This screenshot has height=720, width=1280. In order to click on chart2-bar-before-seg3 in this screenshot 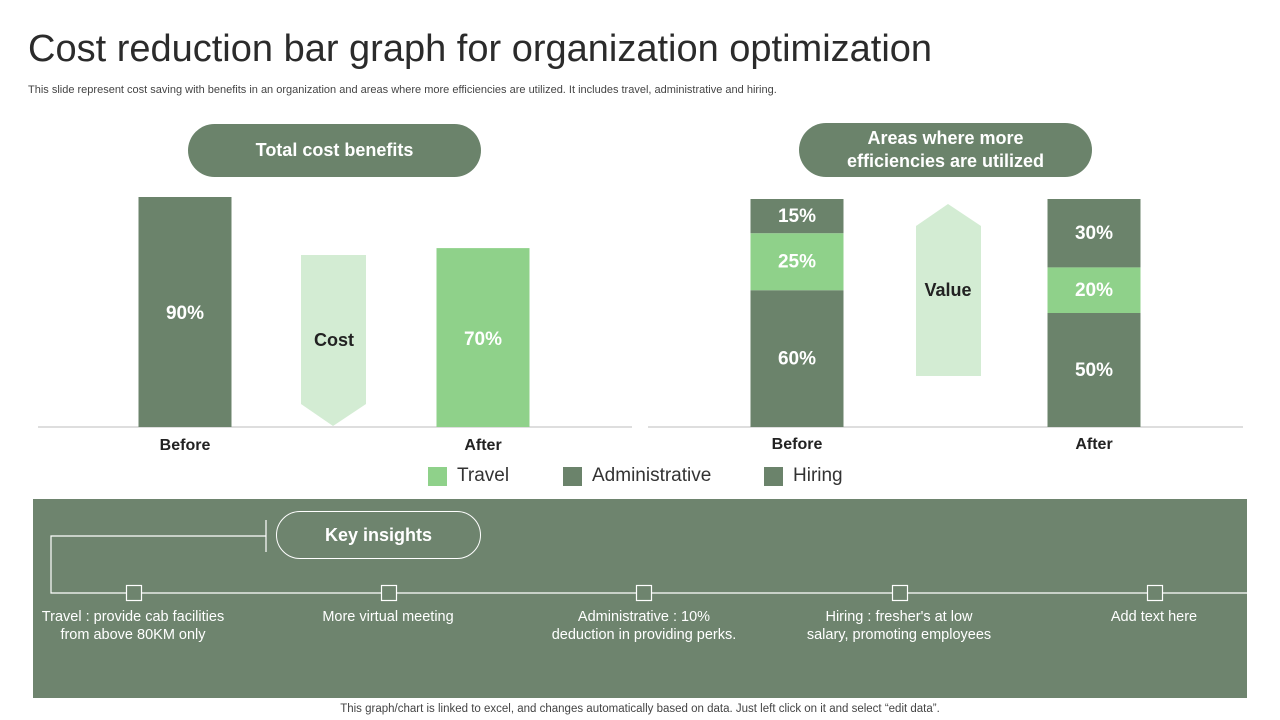, I will do `click(797, 216)`.